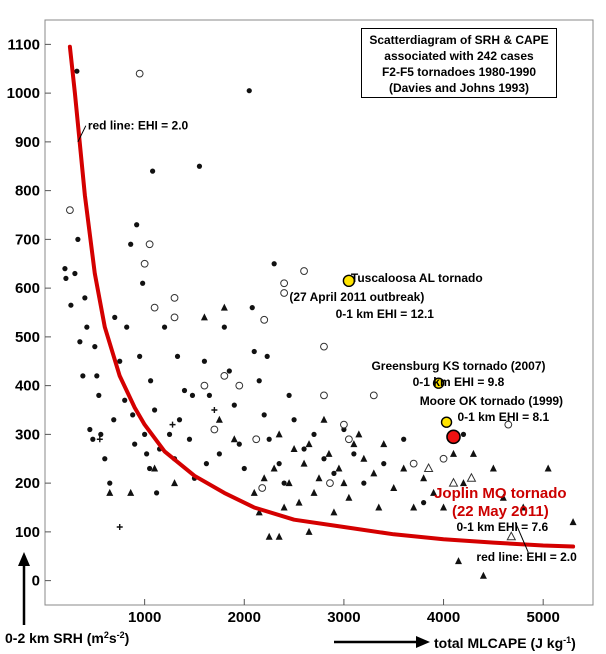 This screenshot has height=654, width=606. I want to click on x-tick-label: 2000, so click(244, 617).